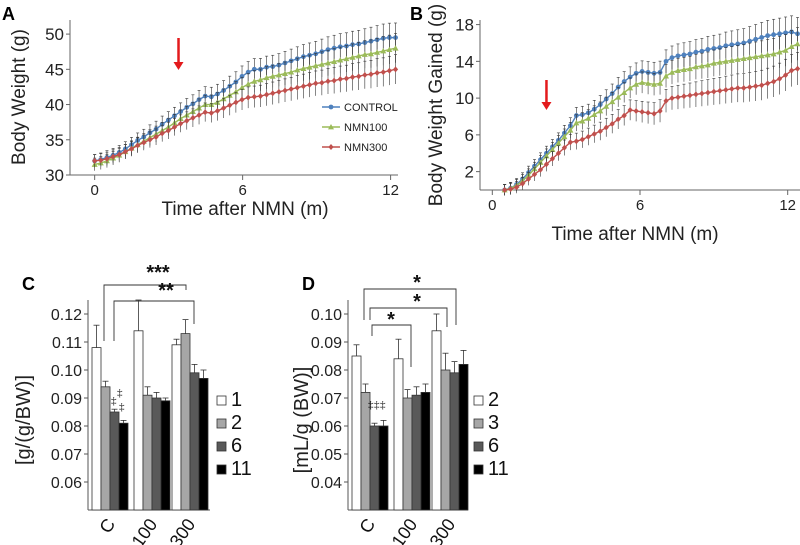 This screenshot has width=800, height=545. What do you see at coordinates (365, 128) in the screenshot?
I see `a-legend-label-1: NMN100` at bounding box center [365, 128].